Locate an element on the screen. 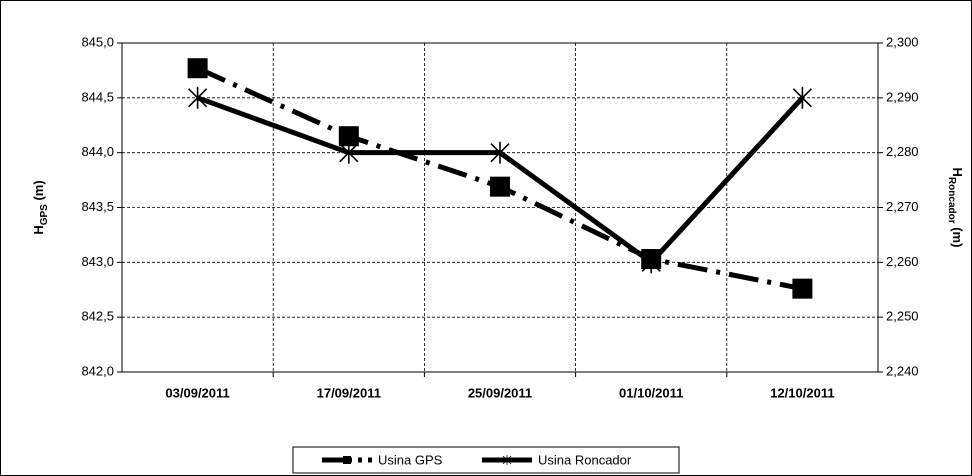 The image size is (972, 476). axis-title-sub: Roncador is located at coordinates (951, 200).